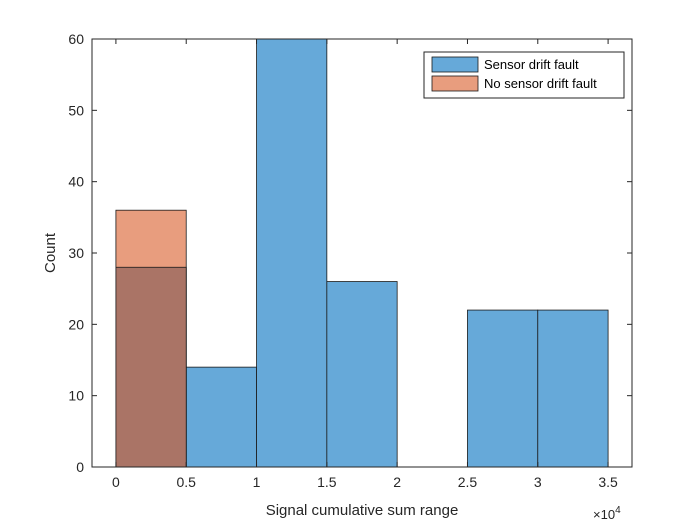 The width and height of the screenshot is (700, 530). Describe the element at coordinates (618, 510) in the screenshot. I see `x-exponent-power: 4` at that location.